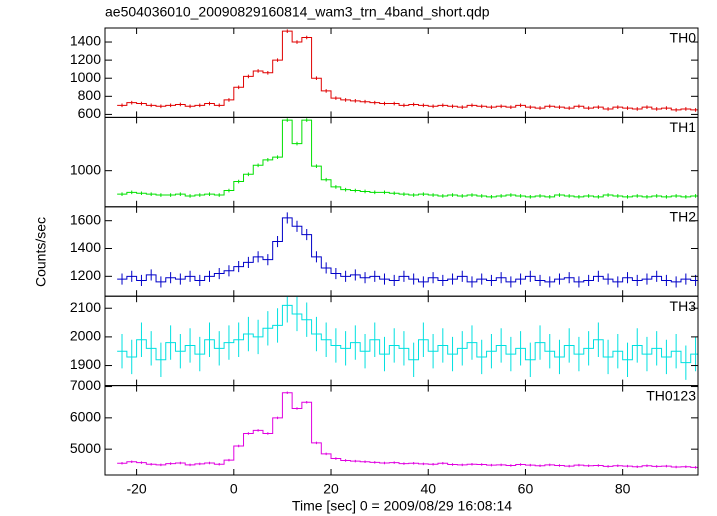 This screenshot has height=516, width=717. Describe the element at coordinates (41, 252) in the screenshot. I see `y-axis-label: Counts/sec` at that location.